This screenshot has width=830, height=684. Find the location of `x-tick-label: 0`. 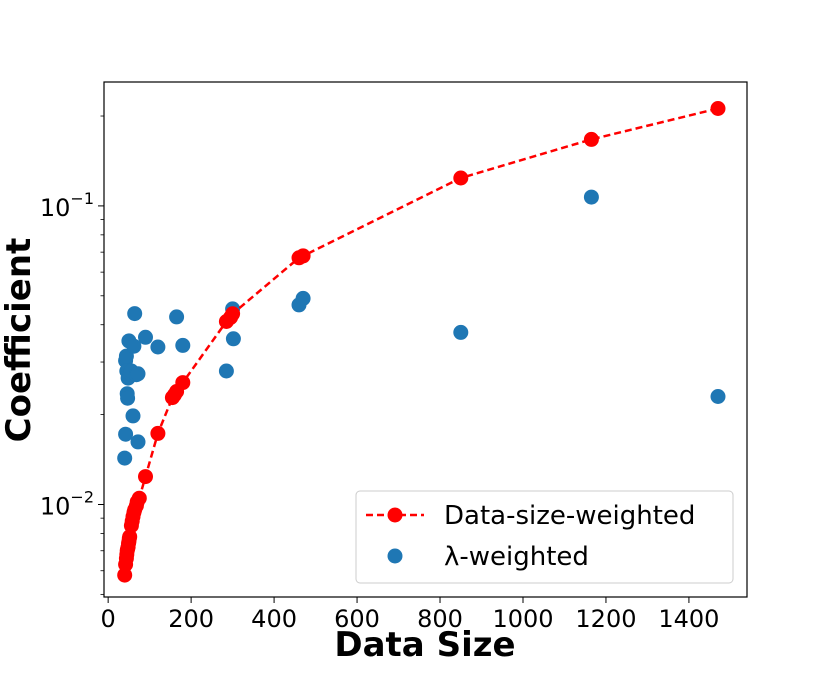

x-tick-label: 0 is located at coordinates (108, 619).